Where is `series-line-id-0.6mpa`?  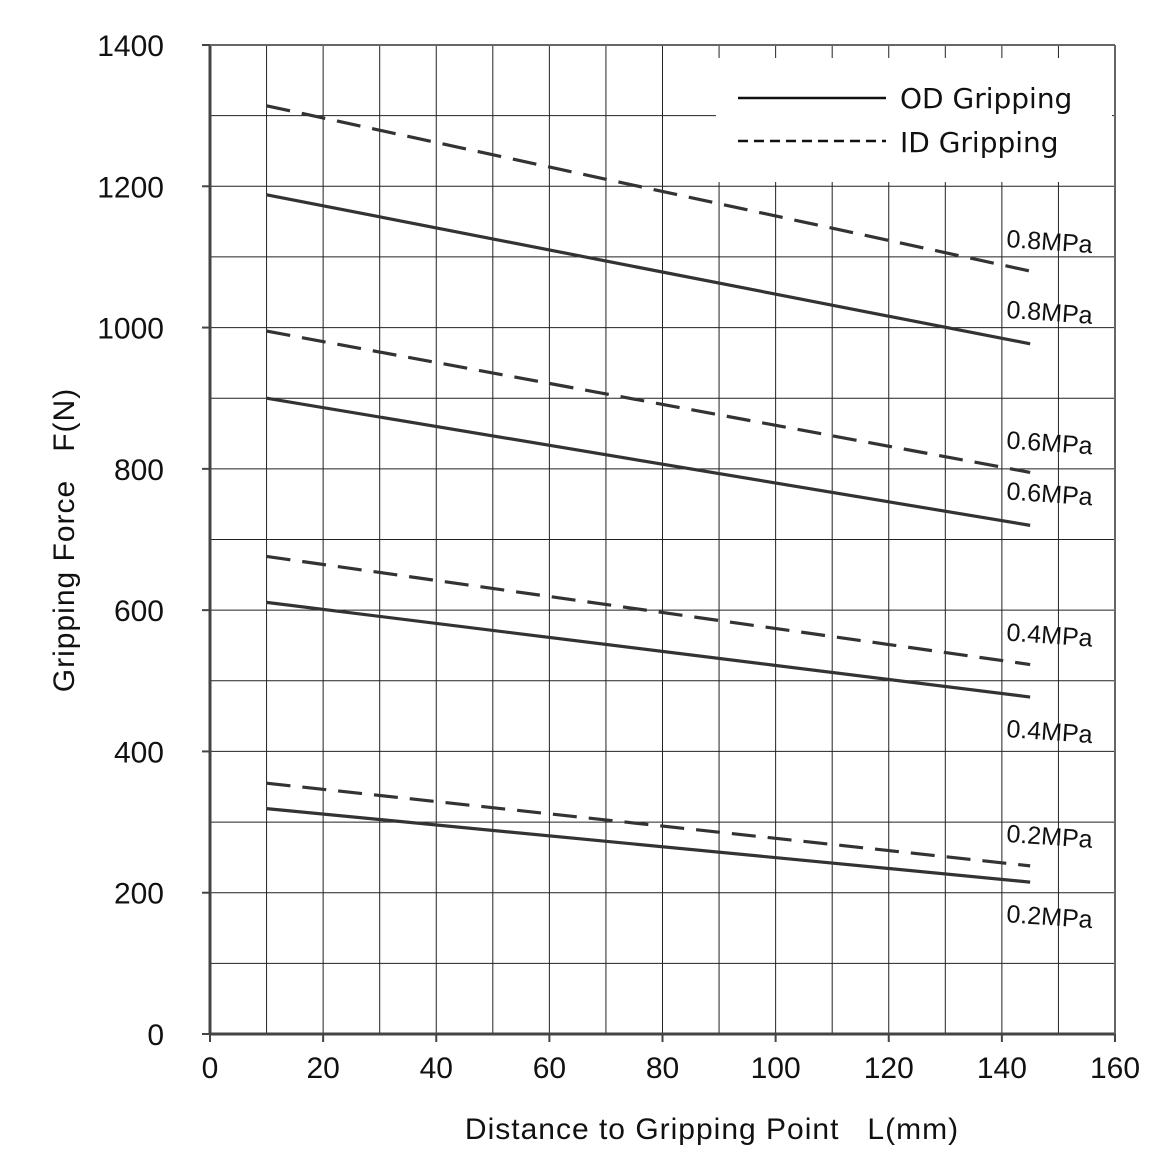
series-line-id-0.6mpa is located at coordinates (648, 401).